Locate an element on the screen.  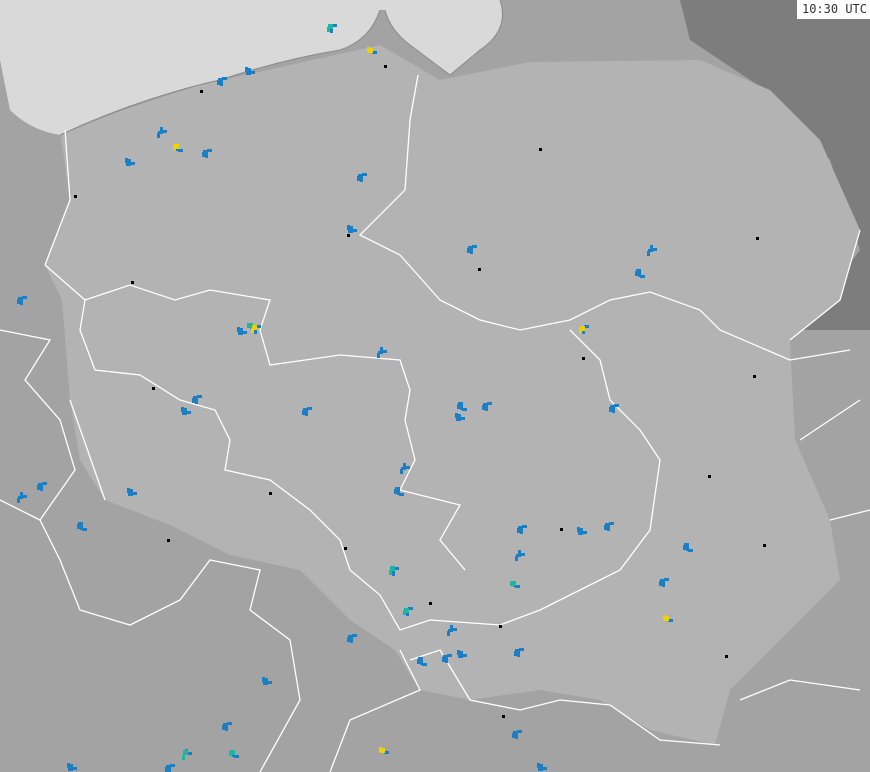
baltic-sea is located at coordinates (251, 67).